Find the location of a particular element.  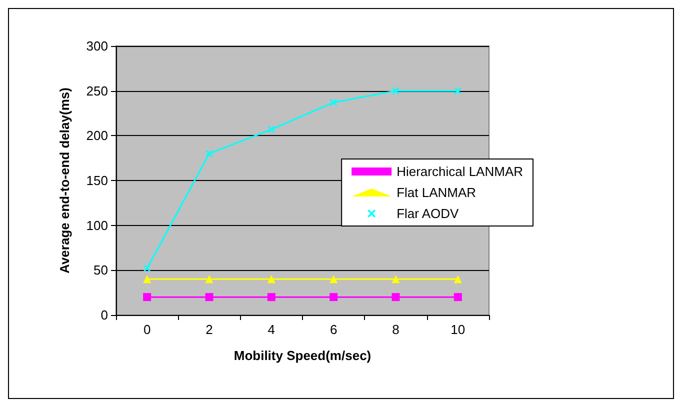

legend-label: Flat LANMAR is located at coordinates (436, 192).